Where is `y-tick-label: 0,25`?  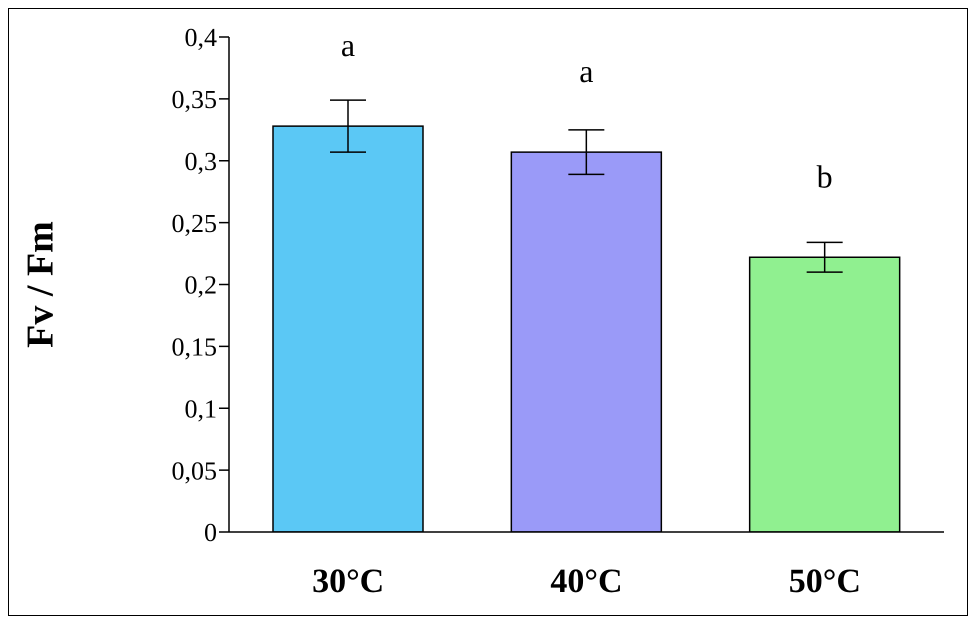 y-tick-label: 0,25 is located at coordinates (194, 223).